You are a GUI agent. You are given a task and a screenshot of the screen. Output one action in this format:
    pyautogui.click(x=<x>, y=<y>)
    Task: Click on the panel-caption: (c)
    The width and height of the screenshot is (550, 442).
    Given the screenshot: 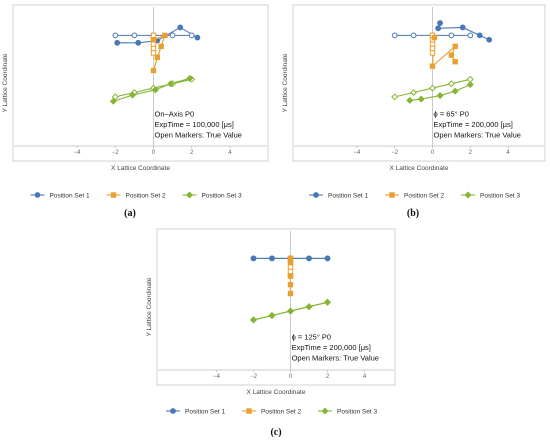 What is the action you would take?
    pyautogui.click(x=275, y=432)
    